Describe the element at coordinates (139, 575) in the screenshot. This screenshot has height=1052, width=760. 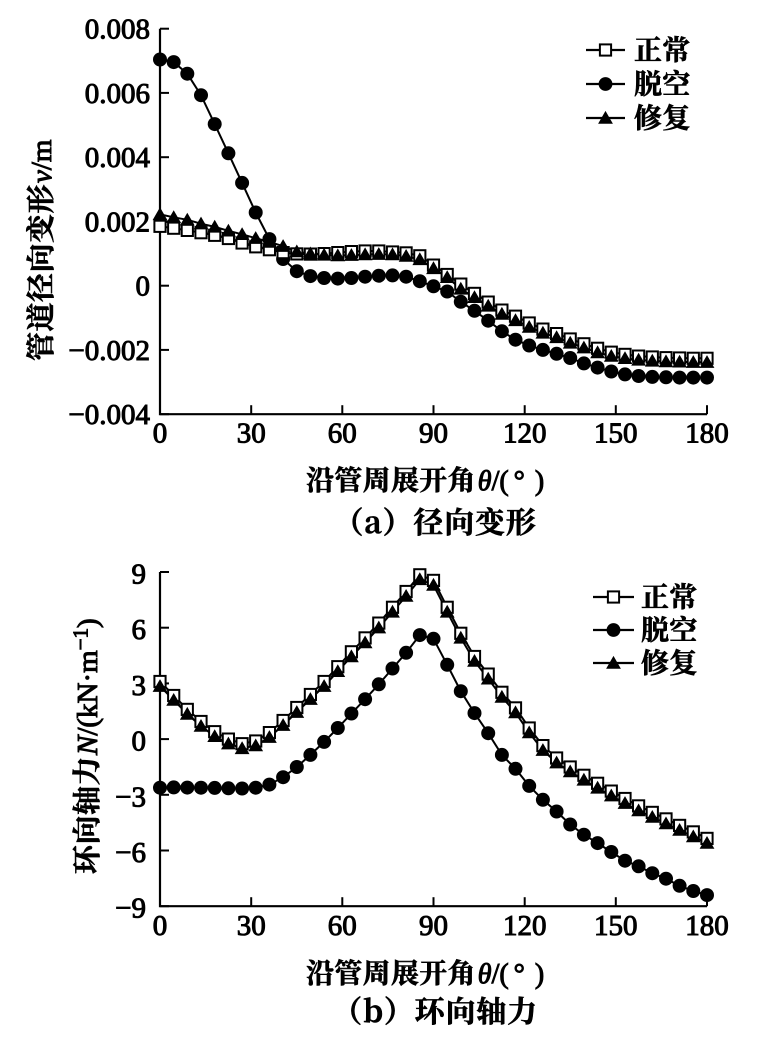
I see `svg-text: 9` at that location.